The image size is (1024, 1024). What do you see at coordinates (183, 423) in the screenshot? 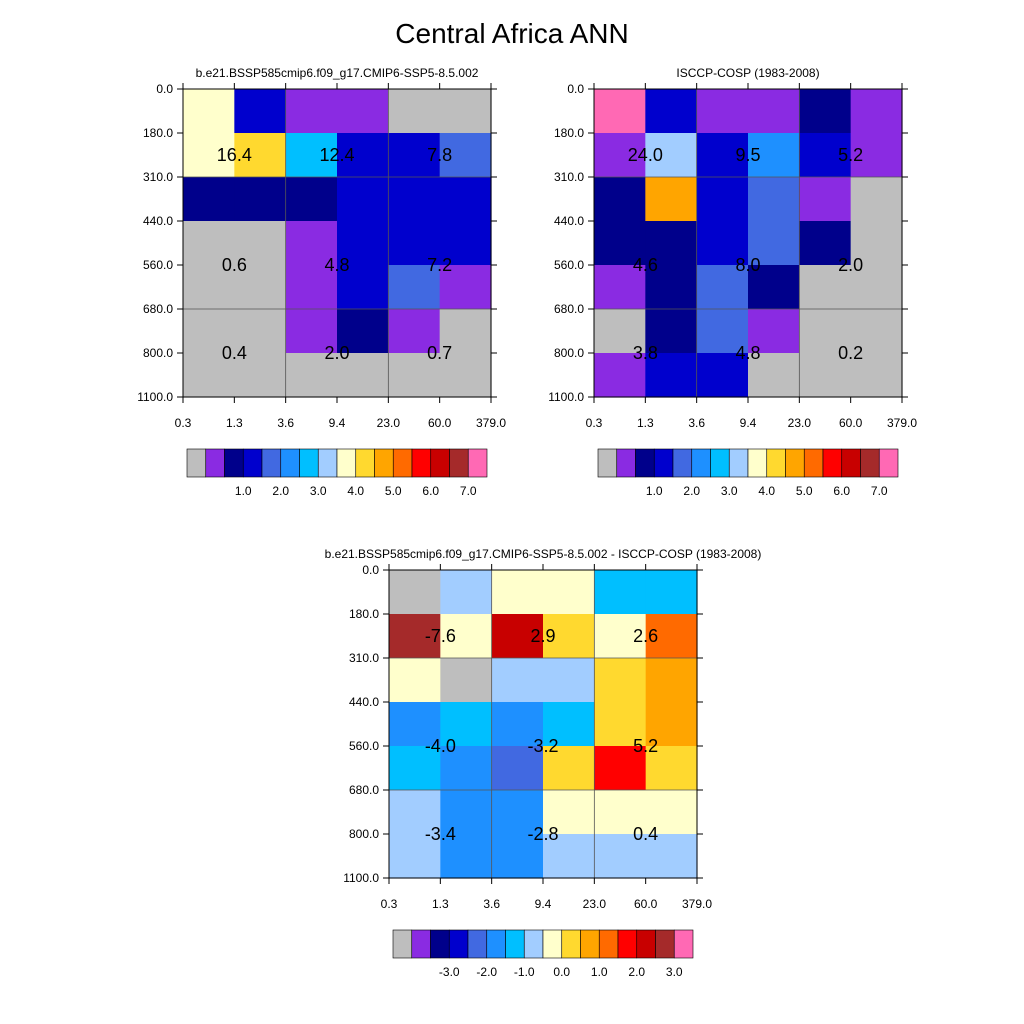
I see `x-tick-label: 0.3` at bounding box center [183, 423].